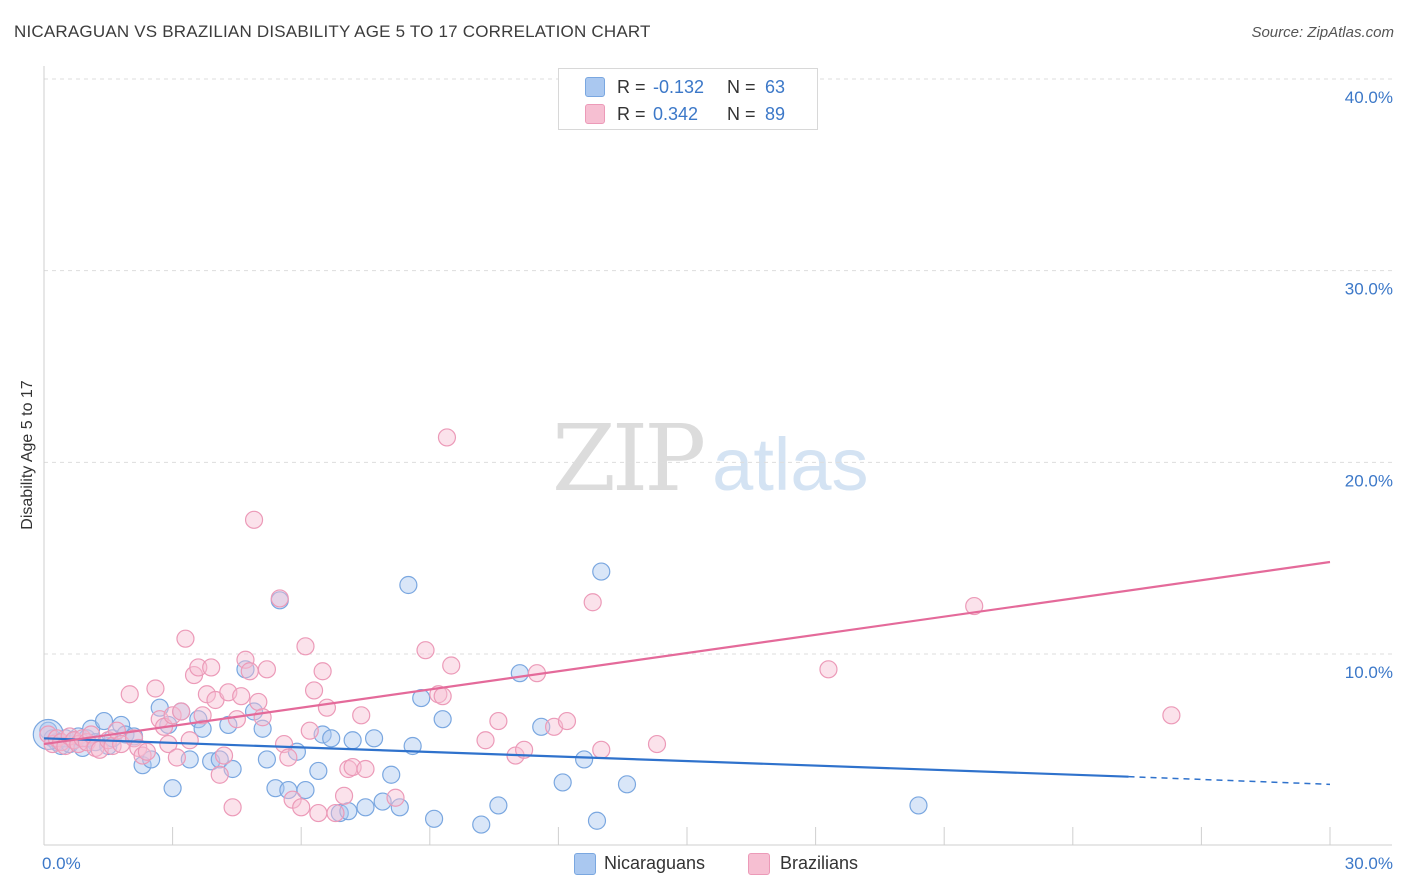 The height and width of the screenshot is (892, 1406). What do you see at coordinates (595, 114) in the screenshot?
I see `legend-swatch-brazilians` at bounding box center [595, 114].